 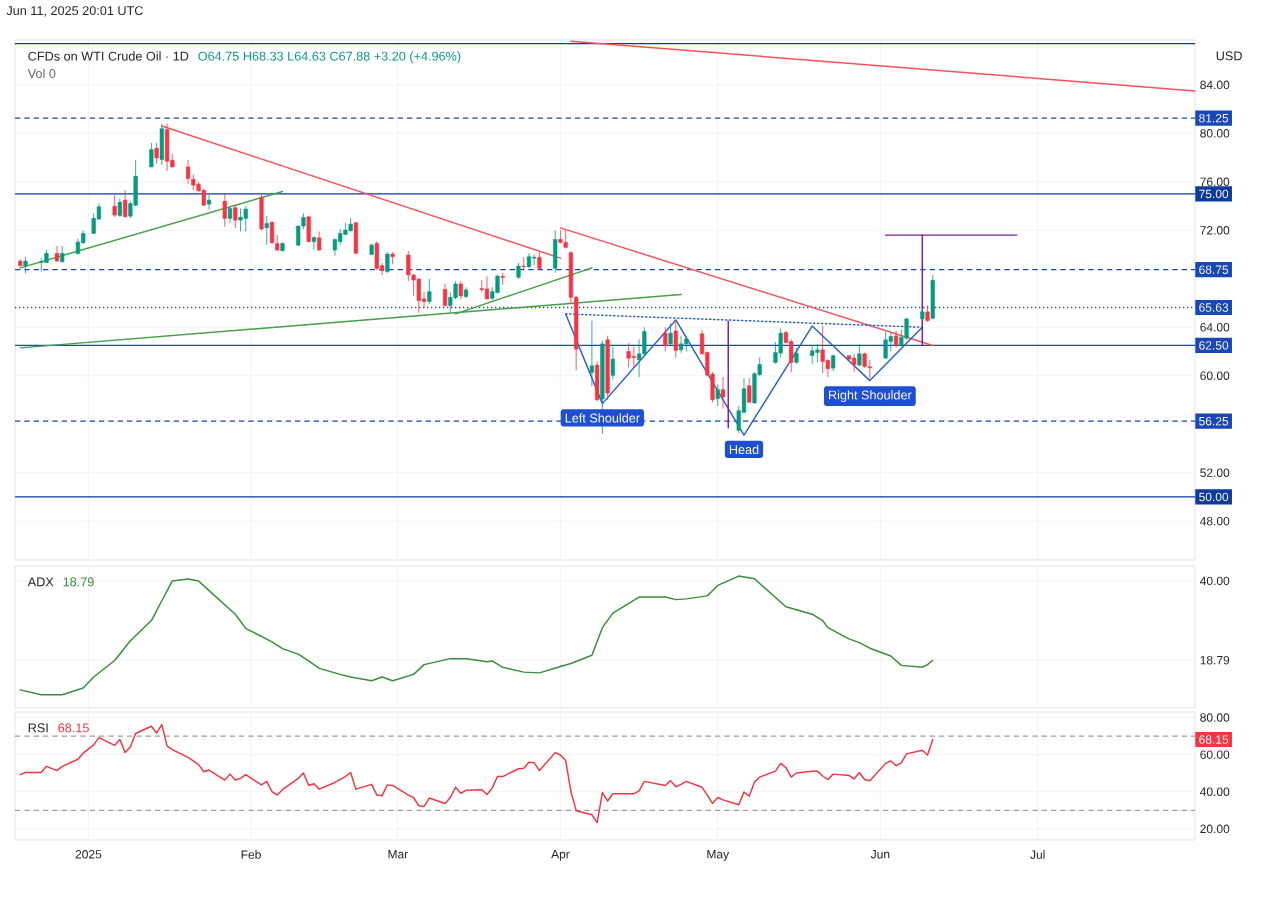 What do you see at coordinates (718, 855) in the screenshot?
I see `x-tick-label: May` at bounding box center [718, 855].